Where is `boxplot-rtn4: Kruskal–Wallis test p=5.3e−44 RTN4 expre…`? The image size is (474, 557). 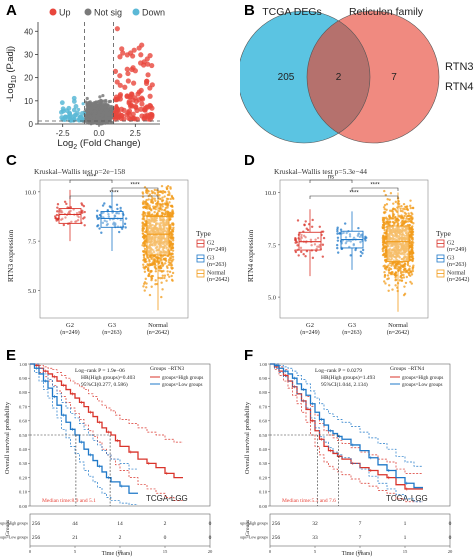
boxplot-rtn4: Kruskal–Wallis test p=5.3e−44 RTN4 expre… is located at coordinates (357, 251).